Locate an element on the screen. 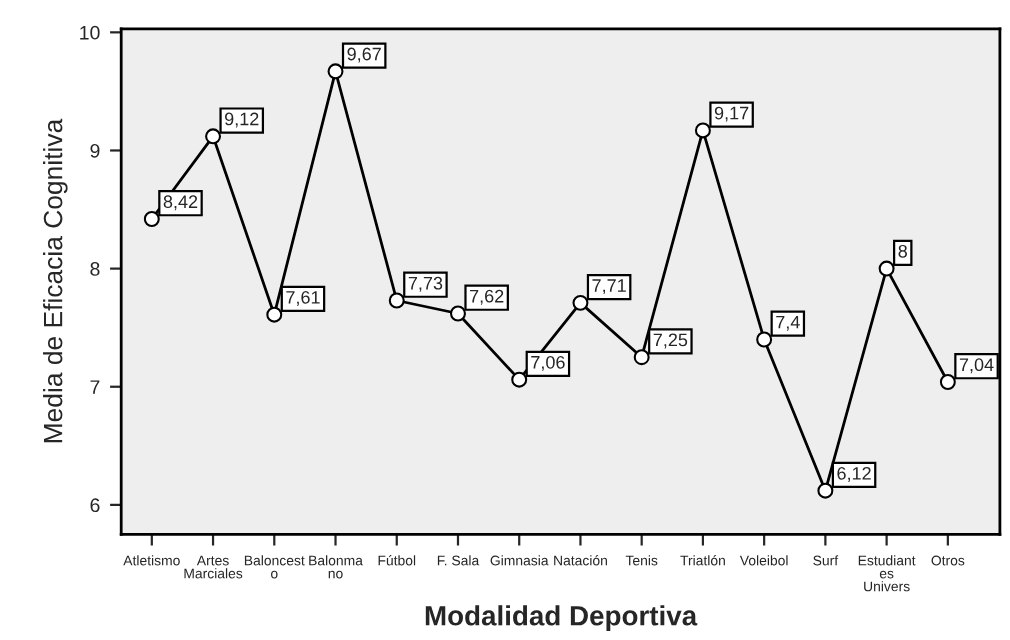 This screenshot has width=1010, height=640. y-tick-label: 7 is located at coordinates (95, 387).